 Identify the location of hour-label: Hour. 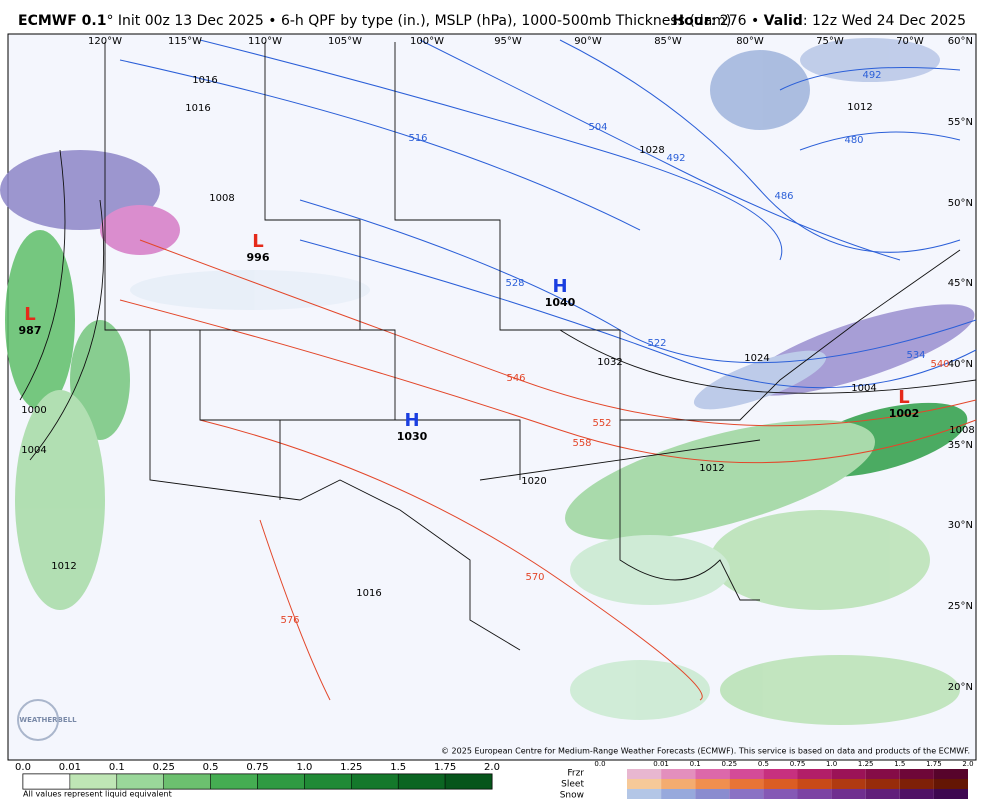
(691, 21).